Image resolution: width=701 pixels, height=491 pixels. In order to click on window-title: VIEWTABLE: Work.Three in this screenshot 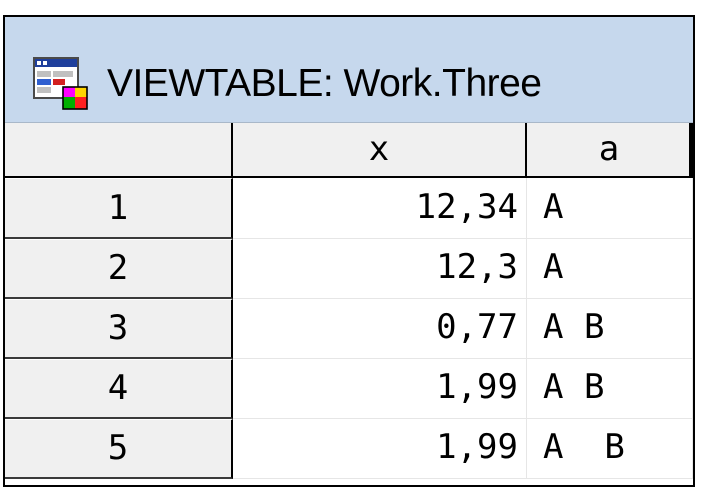, I will do `click(324, 83)`.